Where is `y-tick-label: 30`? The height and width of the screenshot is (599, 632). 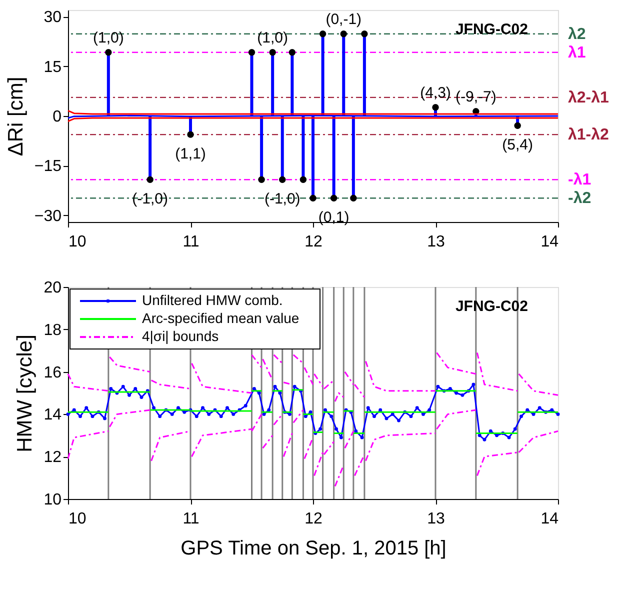 y-tick-label: 30 is located at coordinates (53, 17).